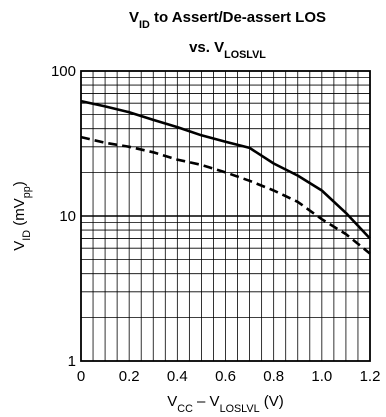 The height and width of the screenshot is (417, 386). Describe the element at coordinates (225, 376) in the screenshot. I see `x-tick-label: 0.6` at that location.